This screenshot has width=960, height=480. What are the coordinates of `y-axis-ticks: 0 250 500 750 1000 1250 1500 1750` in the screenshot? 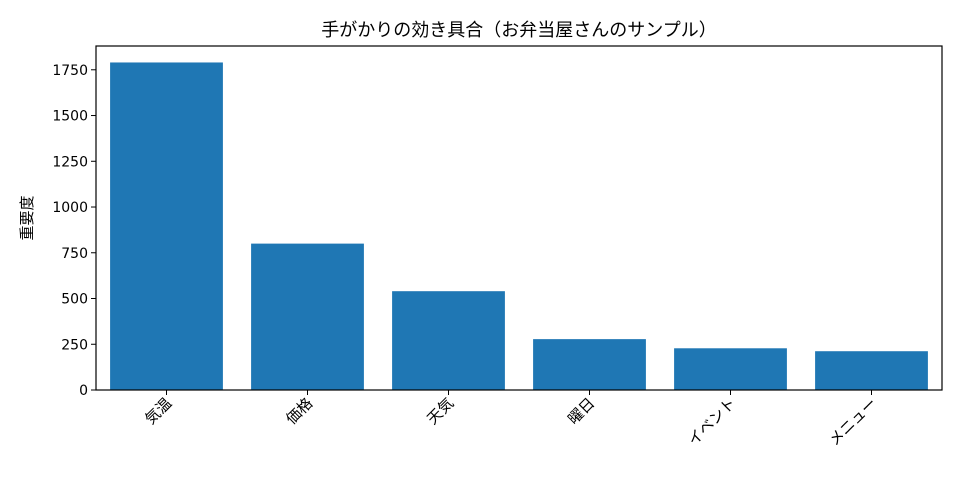 It's located at (74, 231).